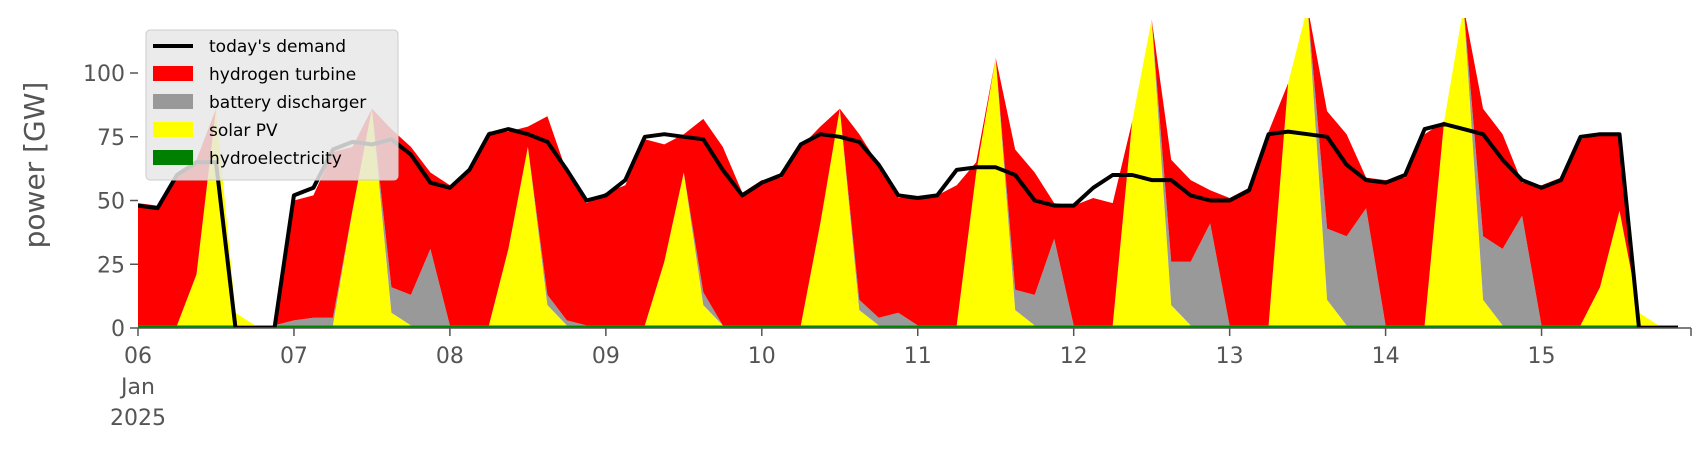  Describe the element at coordinates (173, 129) in the screenshot. I see `legend-swatch-solar-pv` at that location.